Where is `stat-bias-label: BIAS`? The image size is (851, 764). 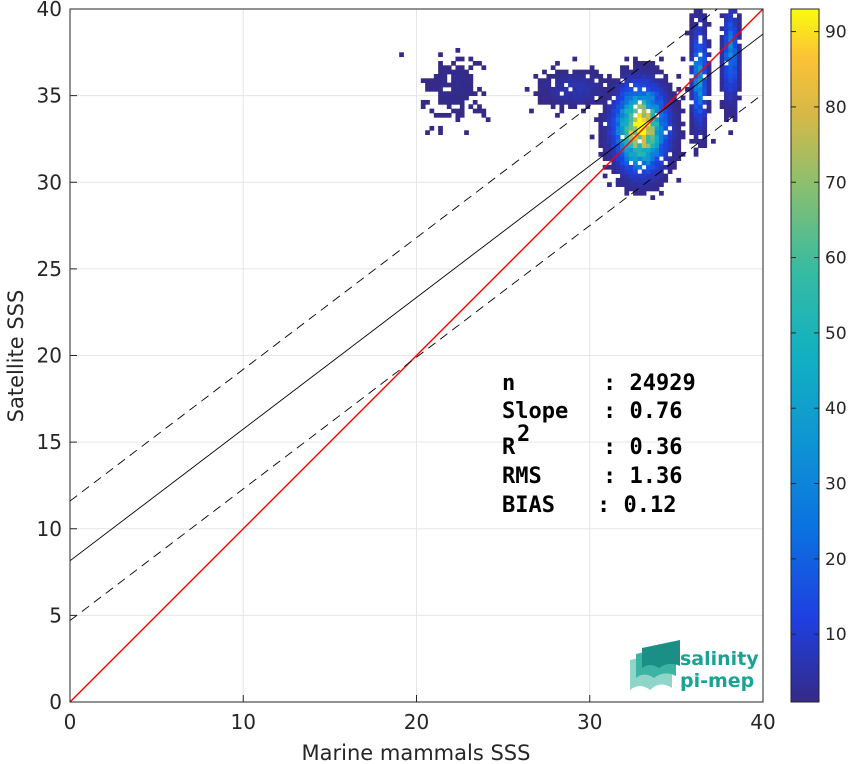 stat-bias-label: BIAS is located at coordinates (528, 505).